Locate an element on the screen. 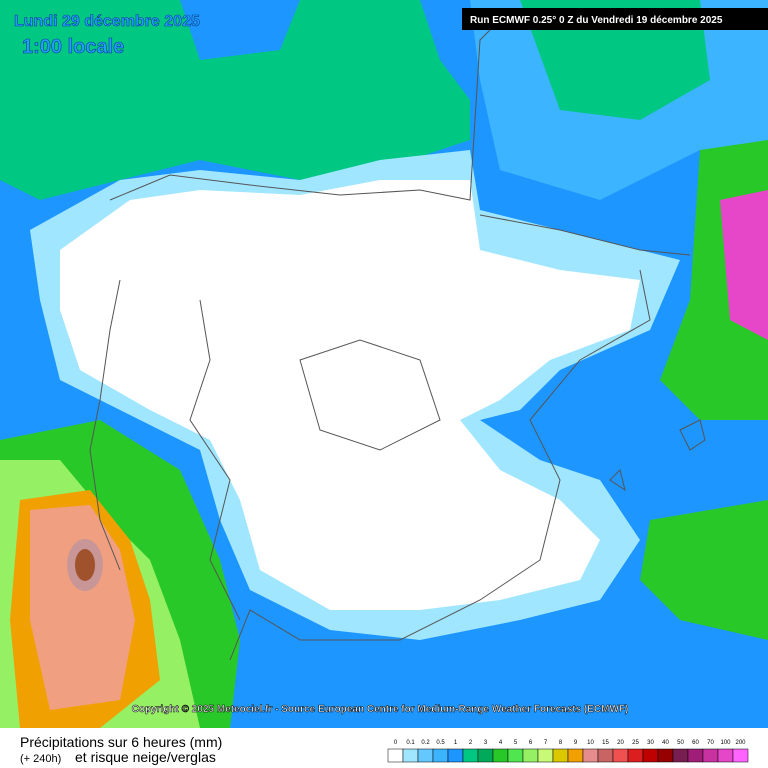  legend-label: 0.2 is located at coordinates (425, 743).